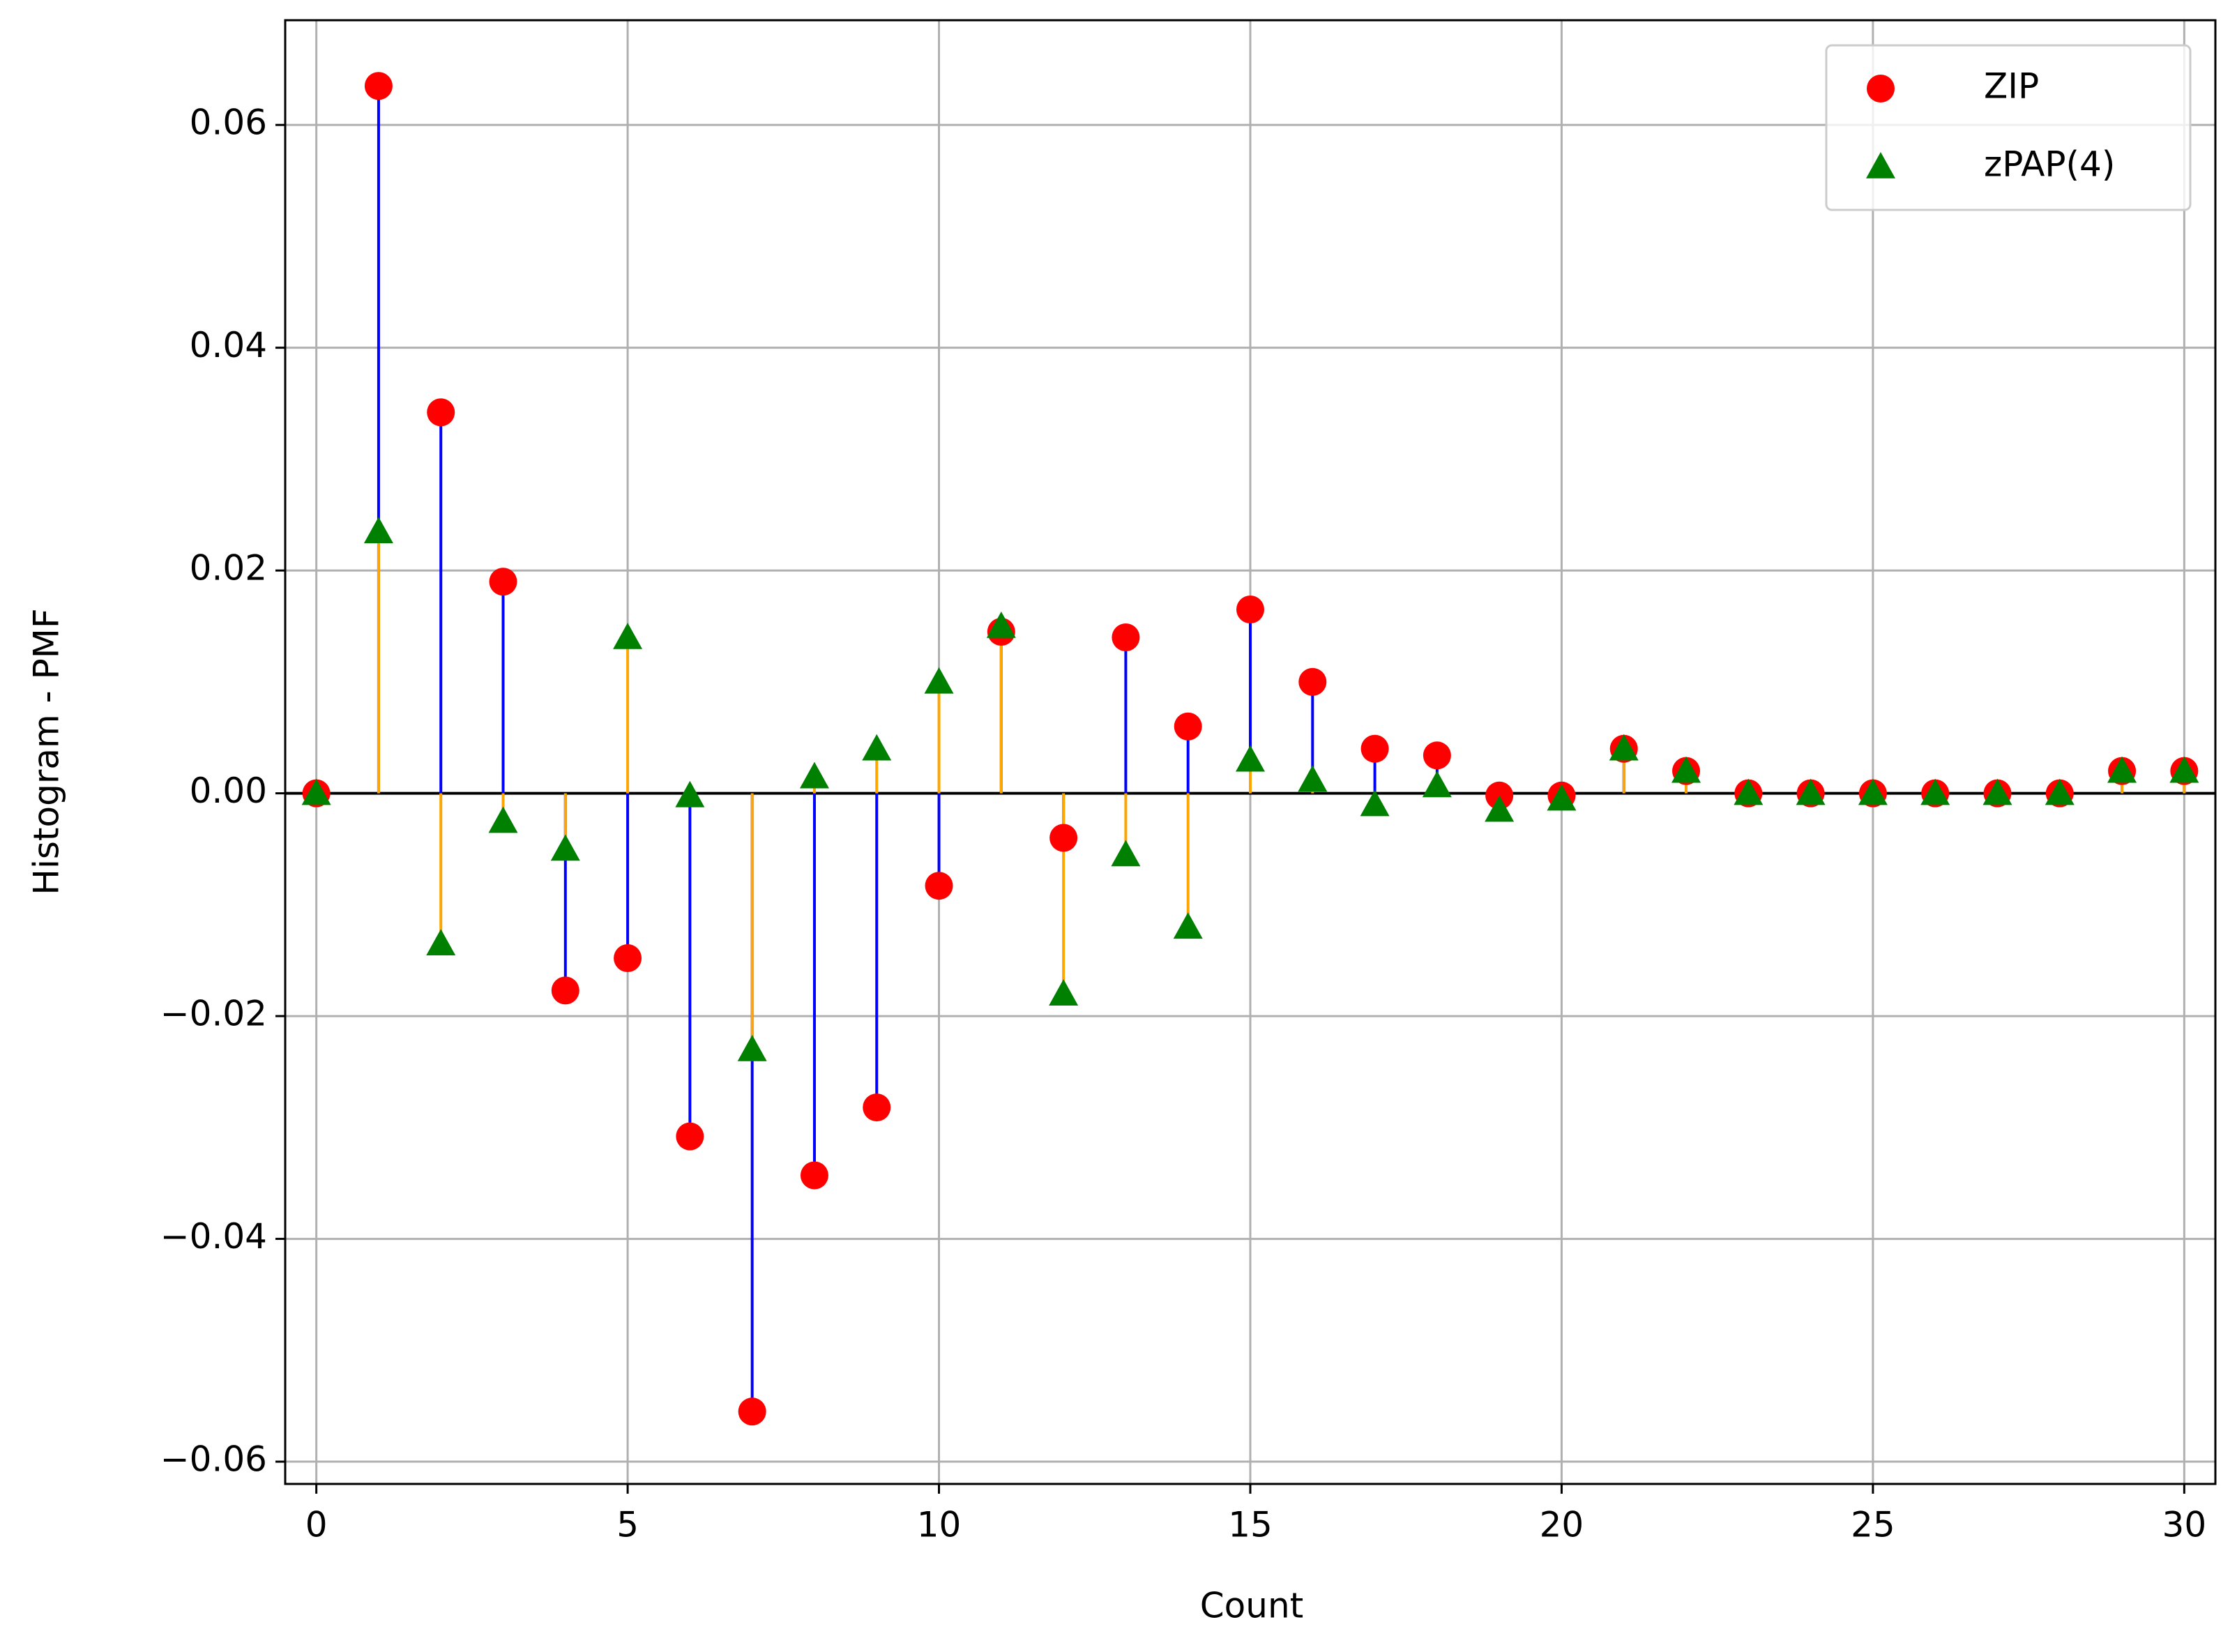  What do you see at coordinates (1873, 1525) in the screenshot?
I see `x-tick-label: 25` at bounding box center [1873, 1525].